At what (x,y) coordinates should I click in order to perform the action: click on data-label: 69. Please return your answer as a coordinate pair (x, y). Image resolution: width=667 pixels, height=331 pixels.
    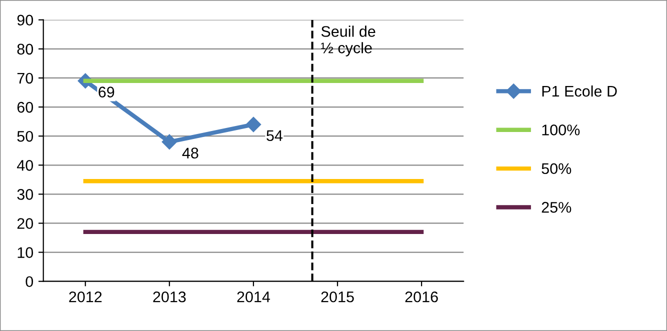
    Looking at the image, I should click on (106, 92).